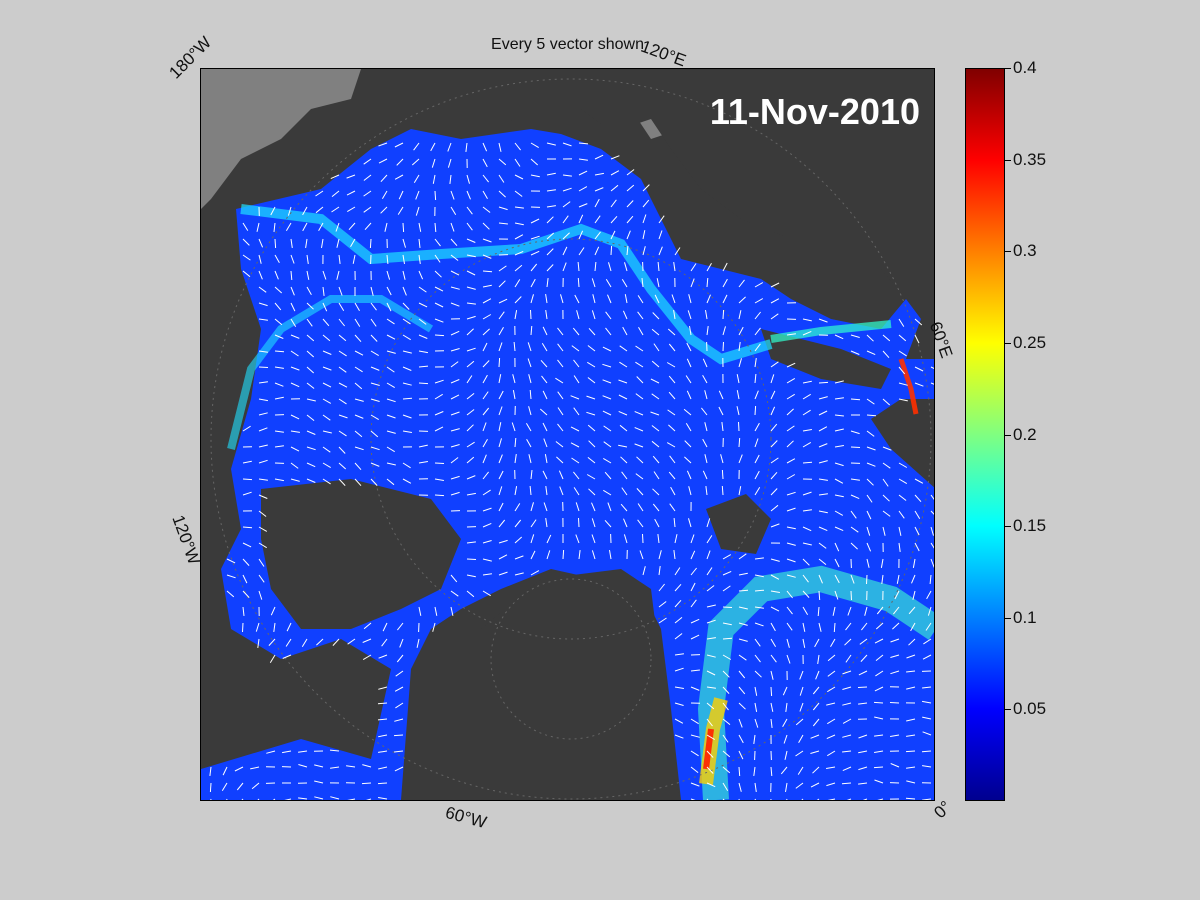 This screenshot has width=1200, height=900. I want to click on colorbar-tick, so click(1008, 343).